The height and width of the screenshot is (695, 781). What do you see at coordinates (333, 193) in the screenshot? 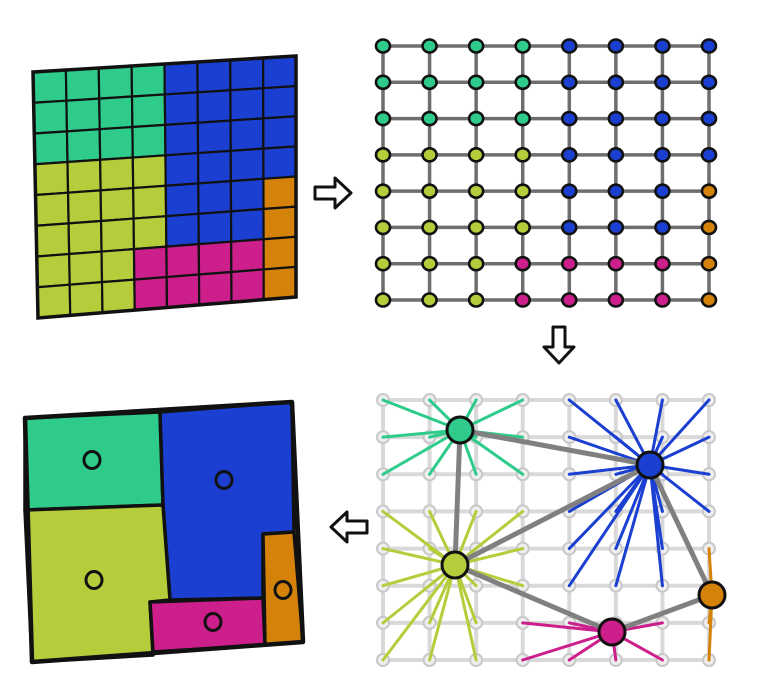
I see `arrow-right-icon` at bounding box center [333, 193].